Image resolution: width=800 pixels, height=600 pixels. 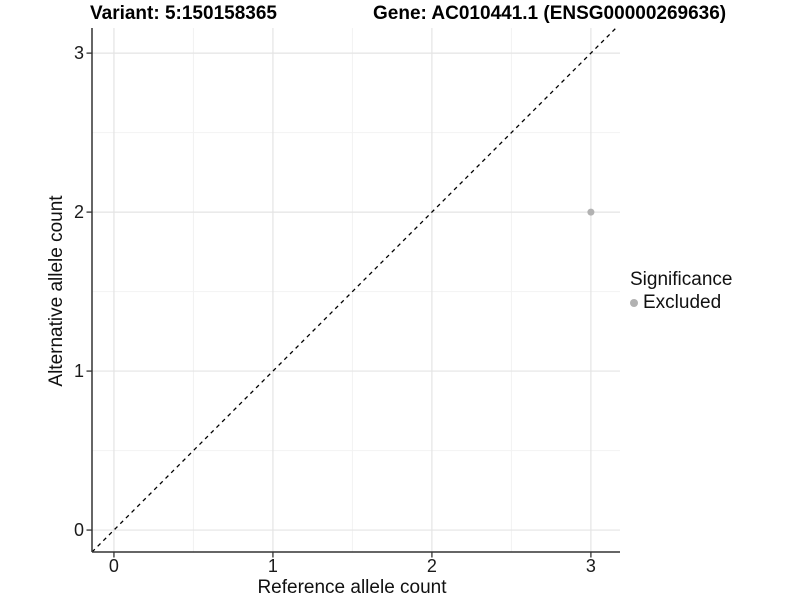 What do you see at coordinates (681, 279) in the screenshot?
I see `legend-title: Significance` at bounding box center [681, 279].